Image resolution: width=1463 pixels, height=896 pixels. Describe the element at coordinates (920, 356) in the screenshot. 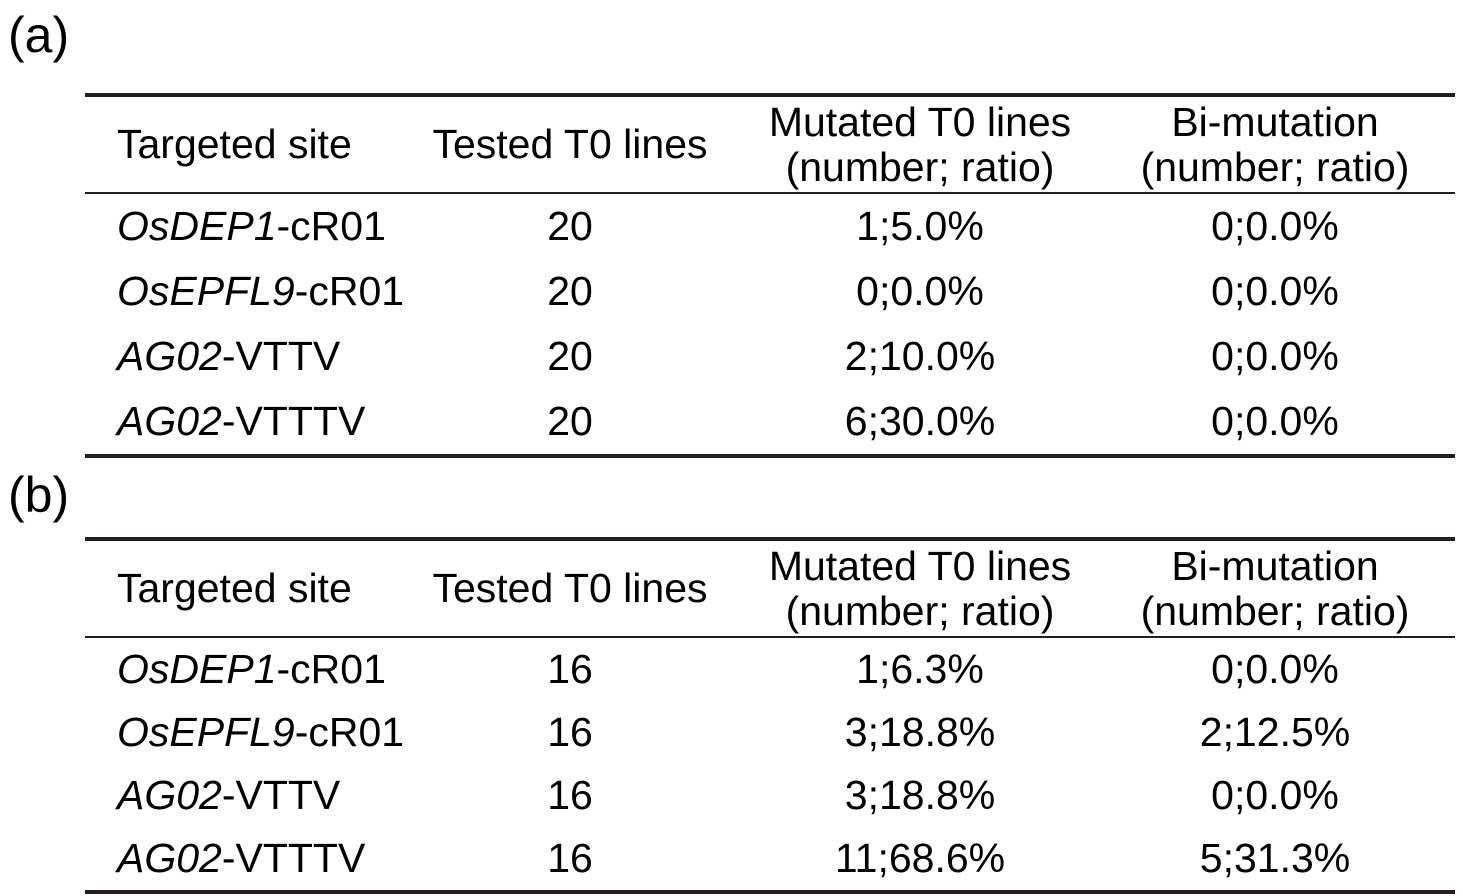

I see `cell-mutated-lines: 2;10.0%` at that location.